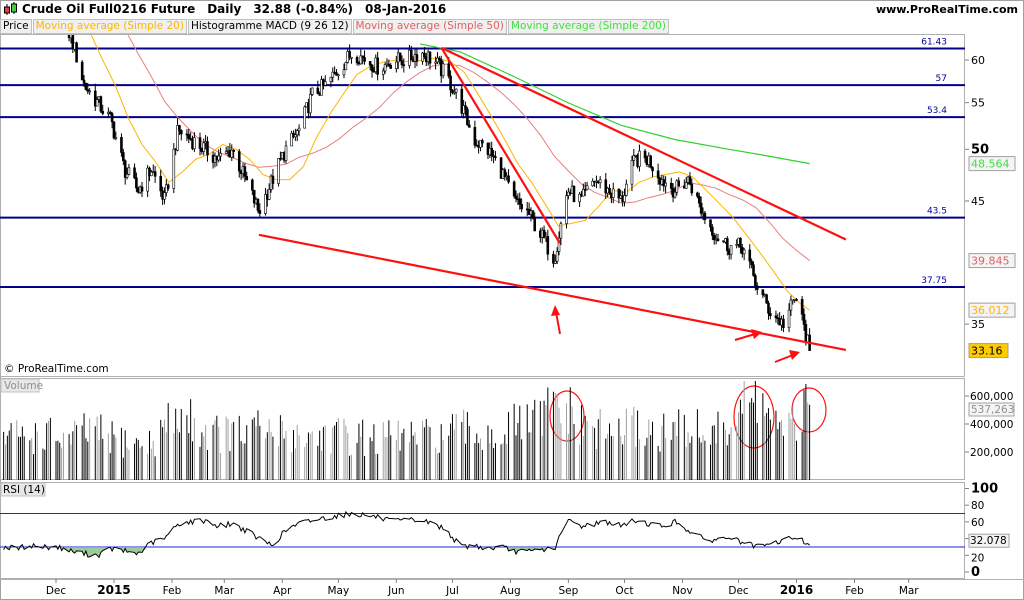 Image resolution: width=1024 pixels, height=600 pixels. What do you see at coordinates (109, 26) in the screenshot?
I see `legend-ma20: Moving average (Simple 20)` at bounding box center [109, 26].